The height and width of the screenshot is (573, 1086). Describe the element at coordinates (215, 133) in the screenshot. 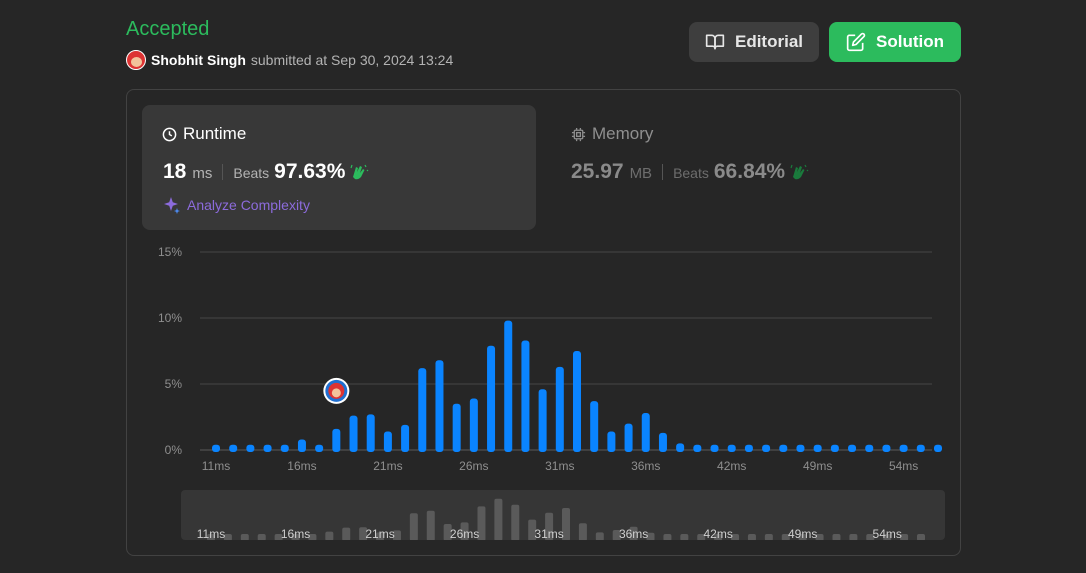

I see `runtime-title-label: Runtime` at that location.